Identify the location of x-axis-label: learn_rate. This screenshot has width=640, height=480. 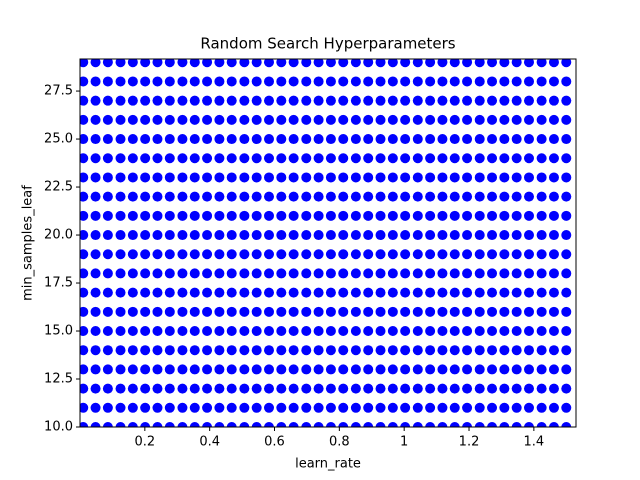
(328, 464).